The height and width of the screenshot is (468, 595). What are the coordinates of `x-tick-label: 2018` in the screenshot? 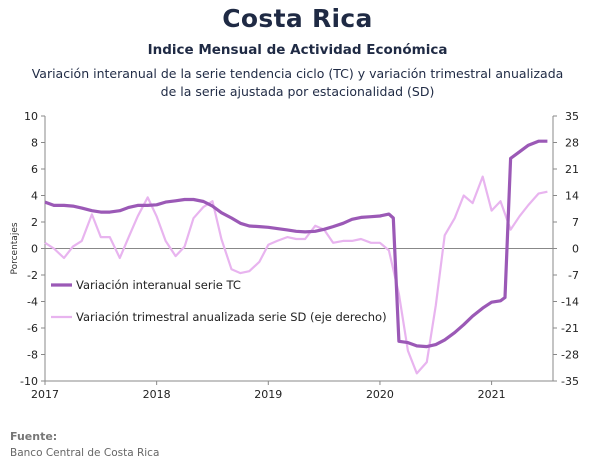 It's located at (157, 394).